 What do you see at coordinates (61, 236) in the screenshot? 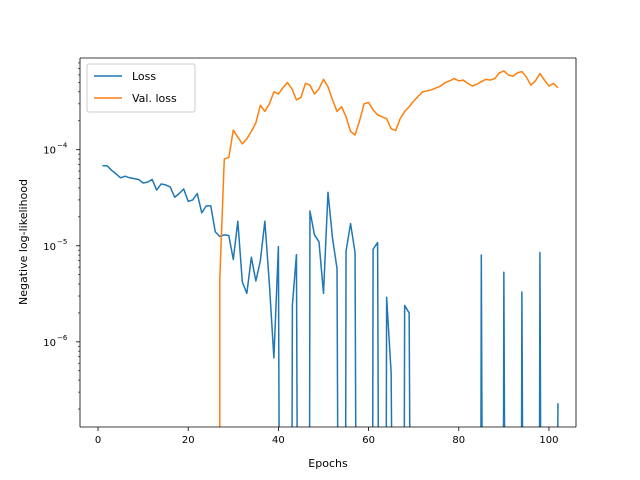
I see `y-axis-ticks: 10−610−510−4` at bounding box center [61, 236].